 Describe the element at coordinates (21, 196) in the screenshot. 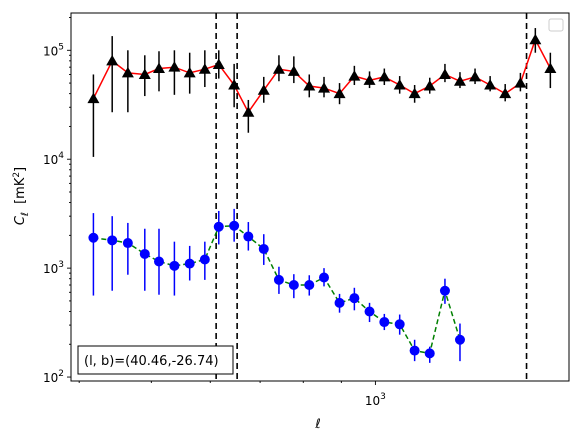

I see `y-axis-label: Cℓ[mK2]` at that location.